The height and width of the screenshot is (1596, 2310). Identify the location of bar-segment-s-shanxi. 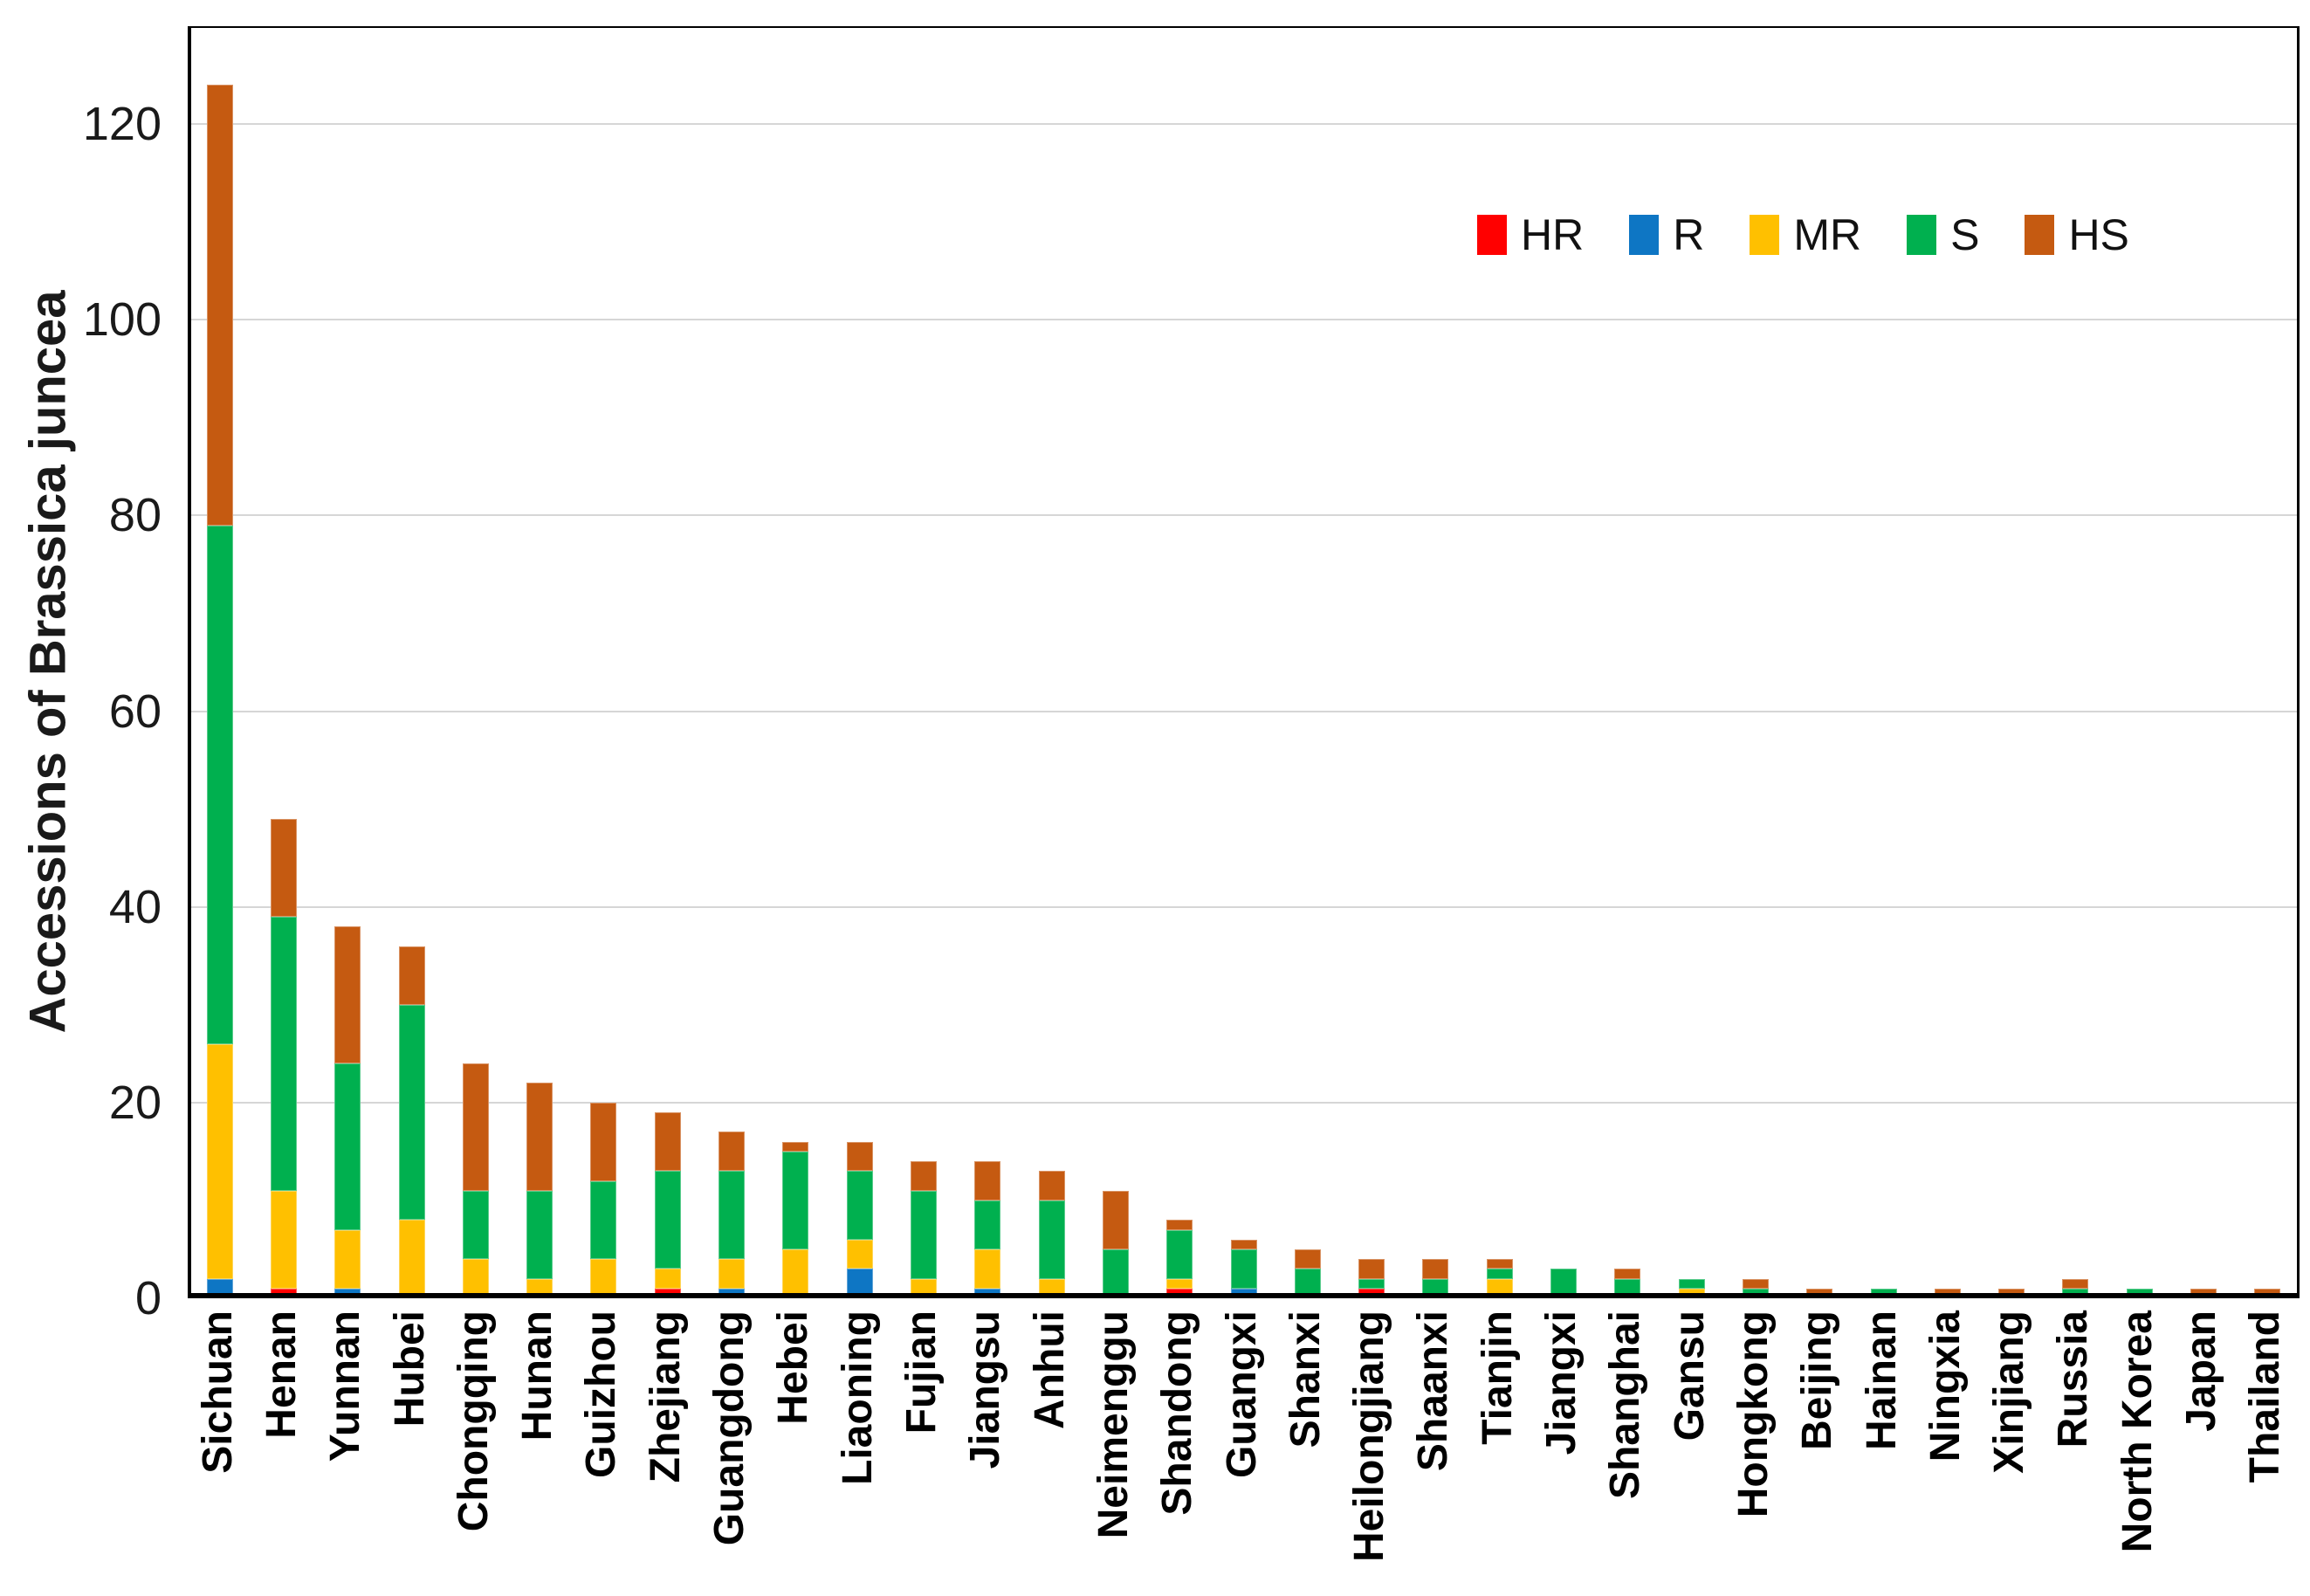
(1307, 1283).